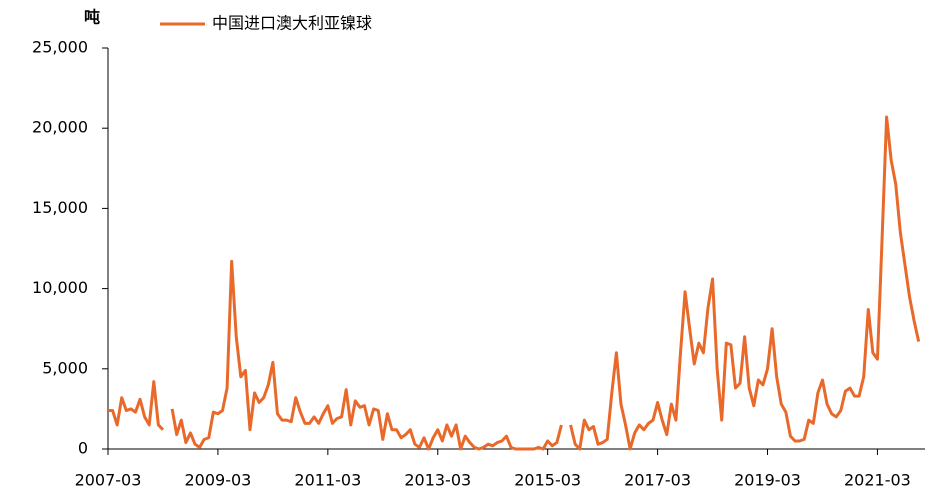 The width and height of the screenshot is (945, 496). What do you see at coordinates (60, 47) in the screenshot?
I see `y-tick-label: 25,000` at bounding box center [60, 47].